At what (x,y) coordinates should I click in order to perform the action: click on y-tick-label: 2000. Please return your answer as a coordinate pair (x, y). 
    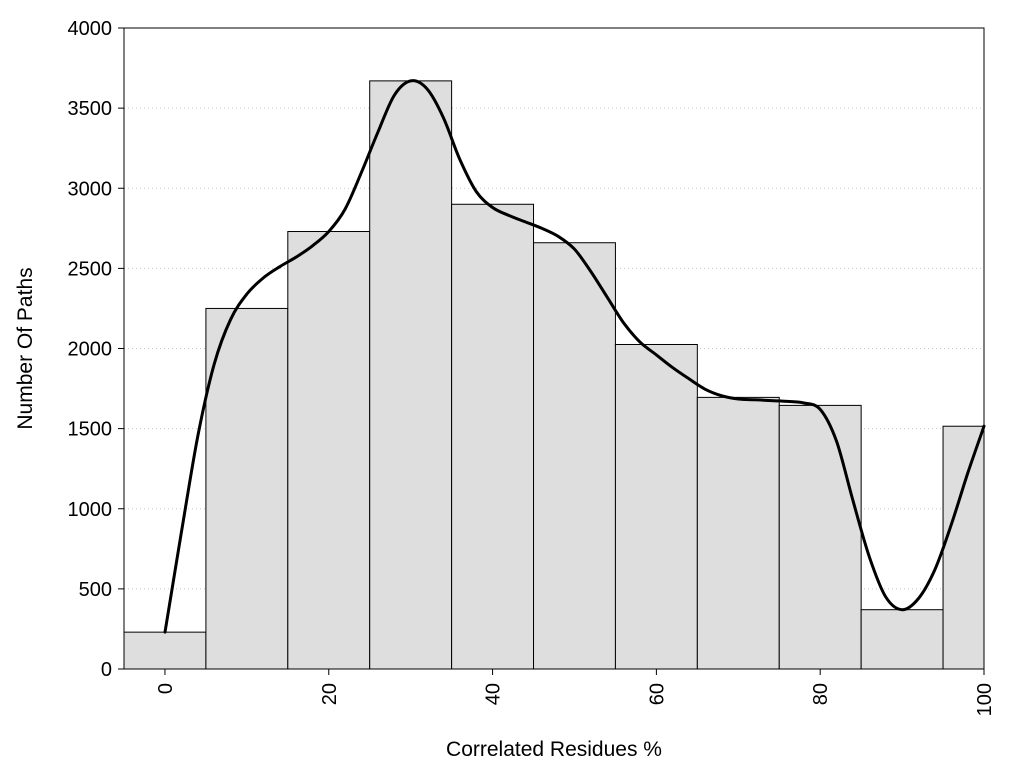
    Looking at the image, I should click on (90, 350).